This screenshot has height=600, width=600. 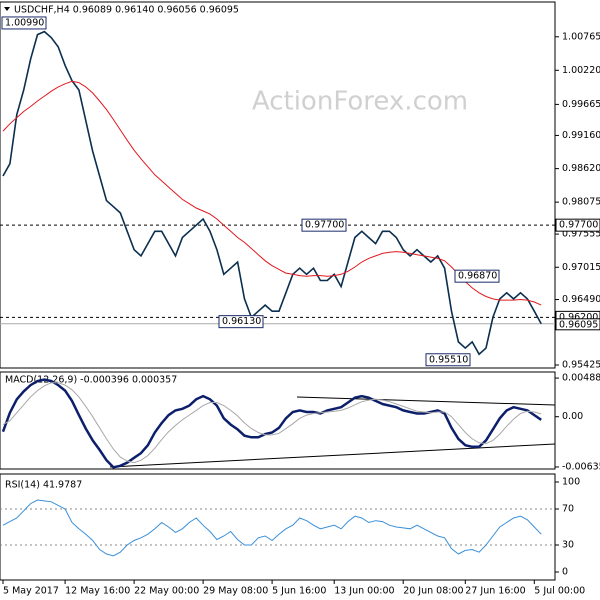 What do you see at coordinates (495, 591) in the screenshot?
I see `x-tick-label: 27 Jun 16:00` at bounding box center [495, 591].